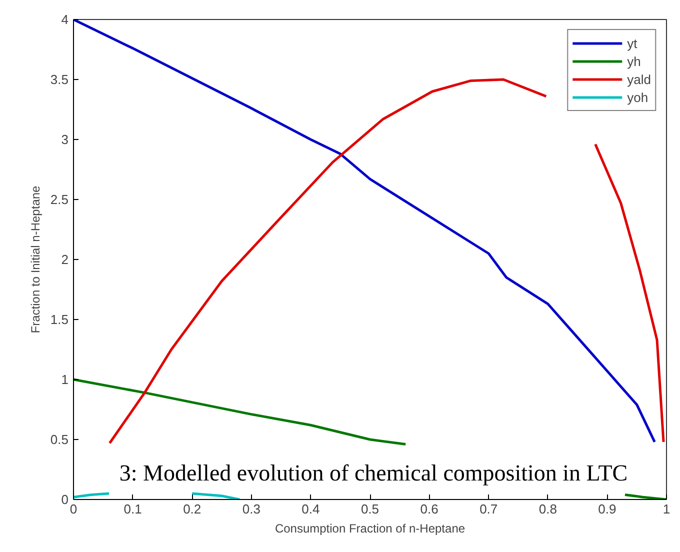 The height and width of the screenshot is (552, 680). Describe the element at coordinates (370, 529) in the screenshot. I see `x-axis-title: Consumption Fraction of n-Heptane` at that location.